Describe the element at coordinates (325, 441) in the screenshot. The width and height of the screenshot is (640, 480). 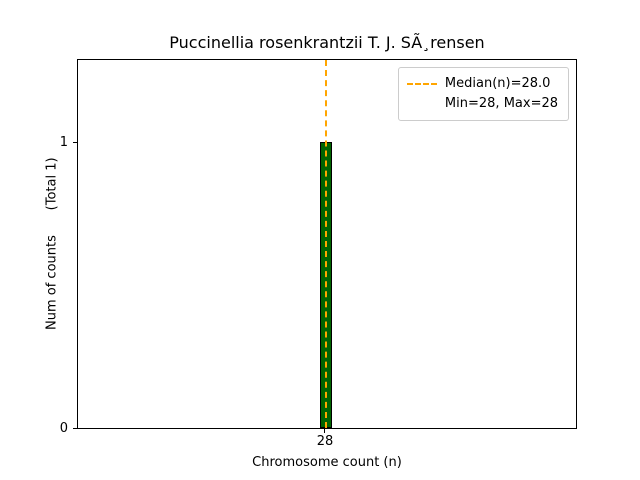
I see `x-tick-label: 28` at that location.